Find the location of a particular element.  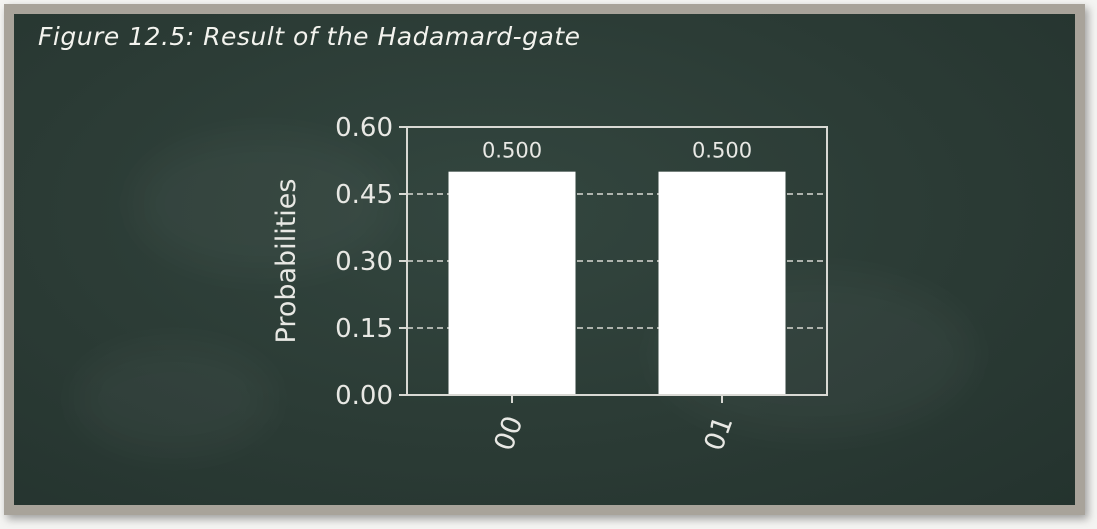

figure-caption: Figure 12.5: Result of the Hadamard-gate is located at coordinates (309, 36).